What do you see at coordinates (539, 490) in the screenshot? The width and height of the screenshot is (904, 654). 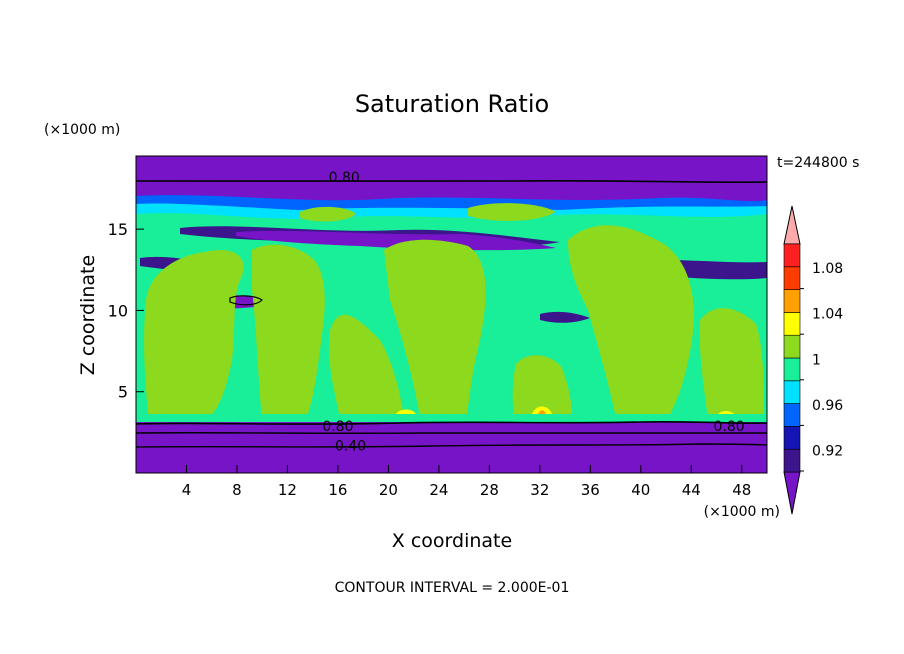 I see `x-tick-label: 32` at bounding box center [539, 490].